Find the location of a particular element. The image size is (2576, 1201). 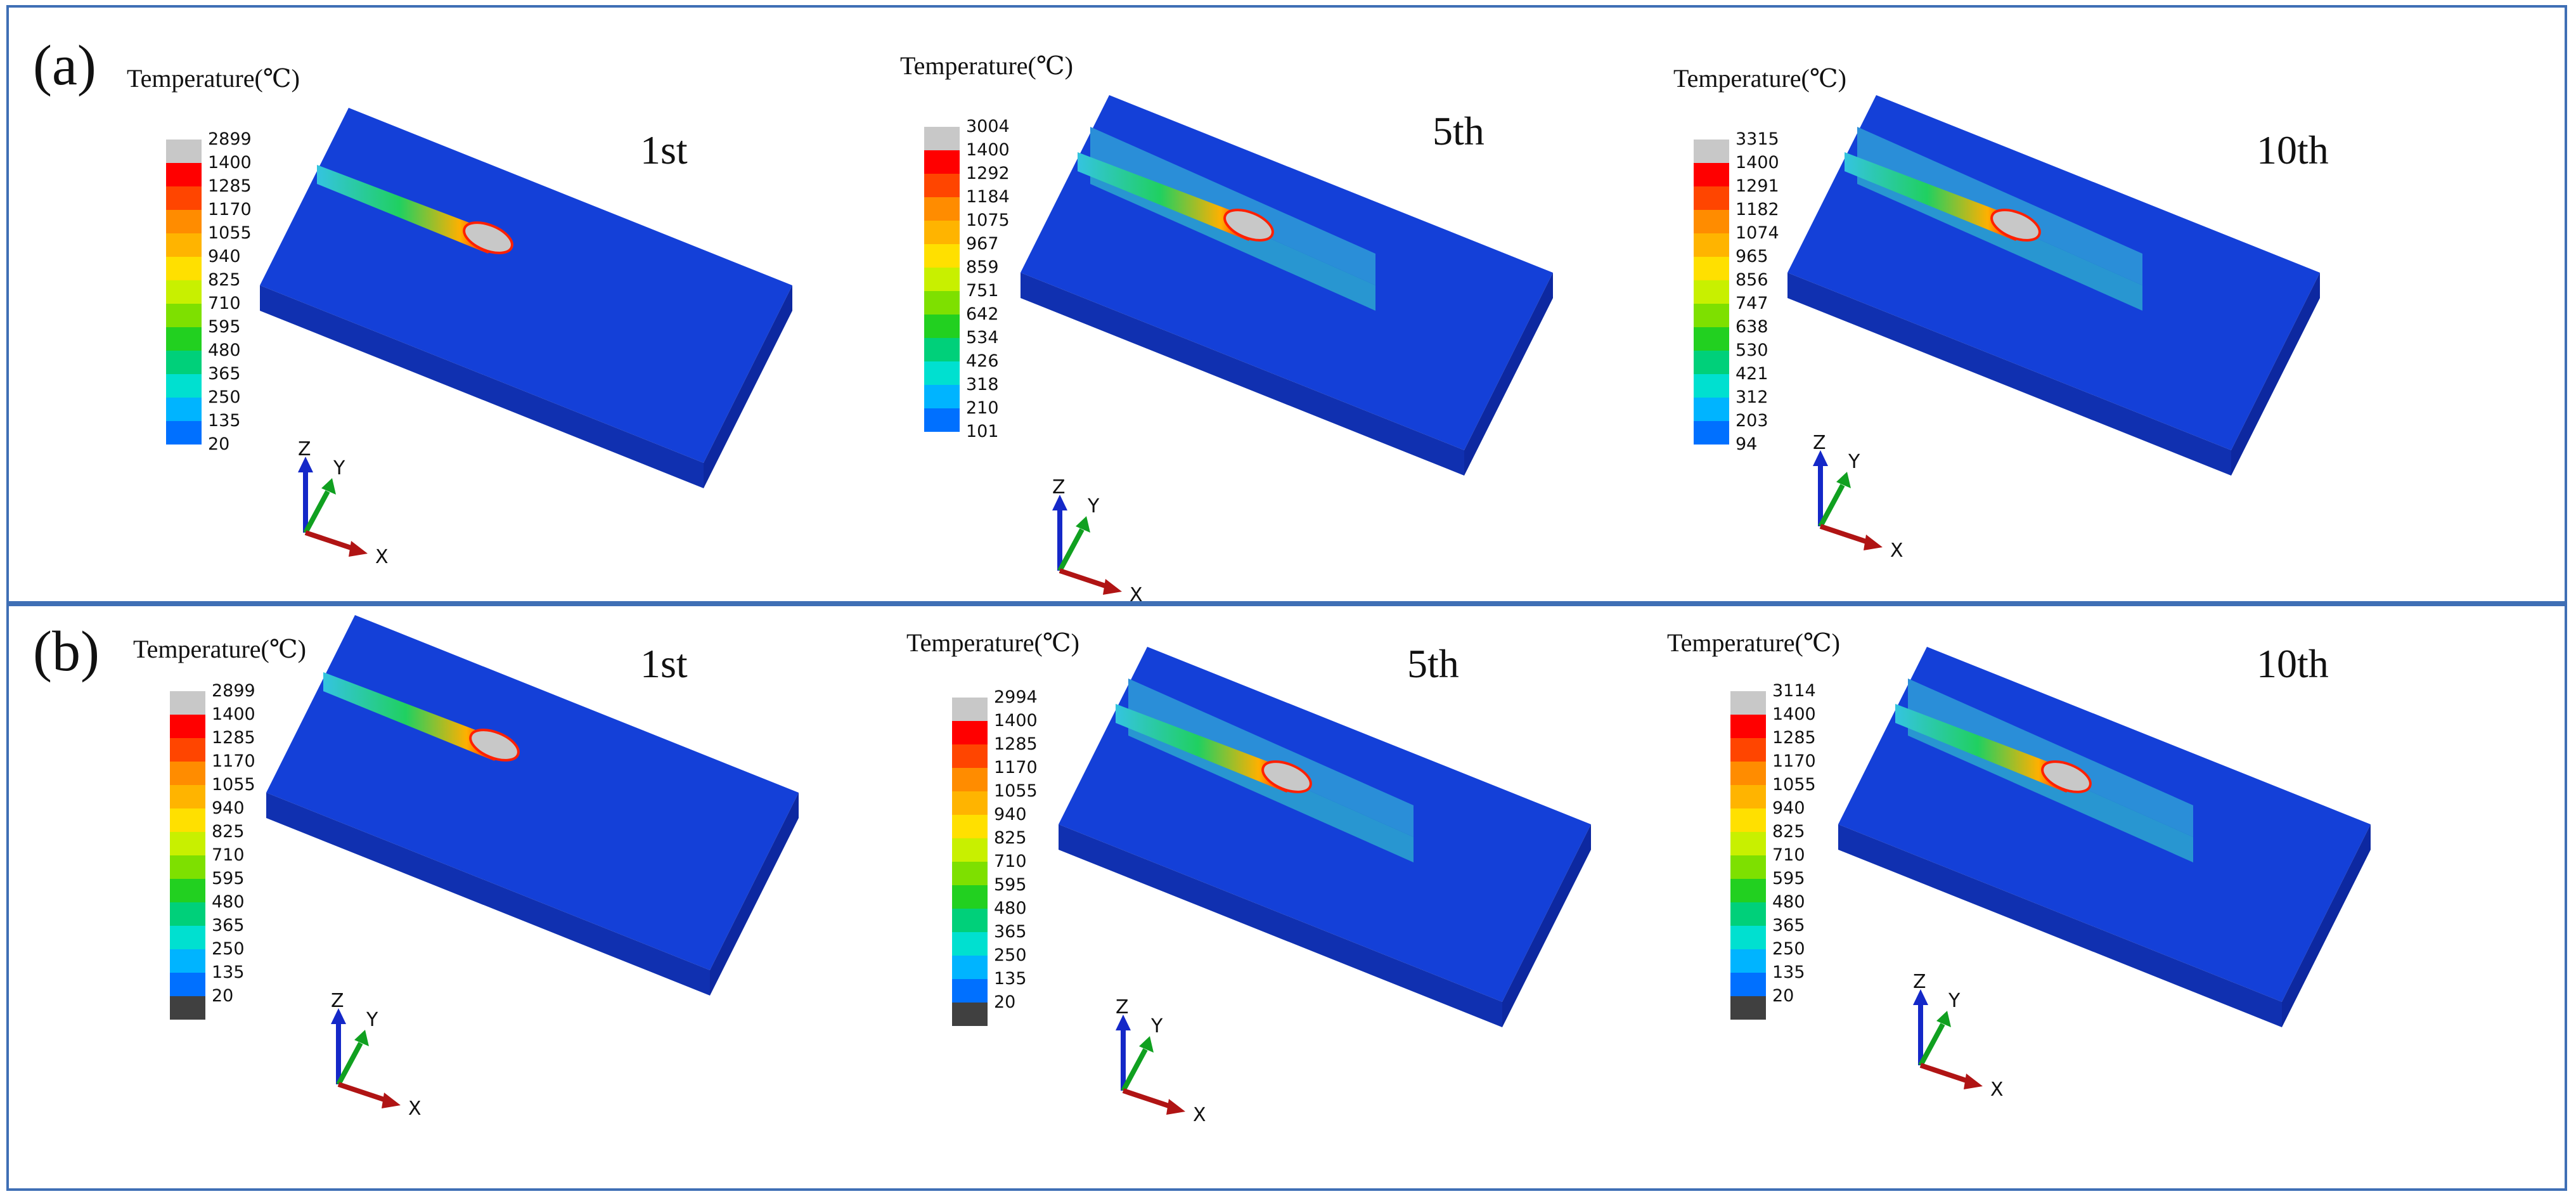

heat-track is located at coordinates (1987, 748).